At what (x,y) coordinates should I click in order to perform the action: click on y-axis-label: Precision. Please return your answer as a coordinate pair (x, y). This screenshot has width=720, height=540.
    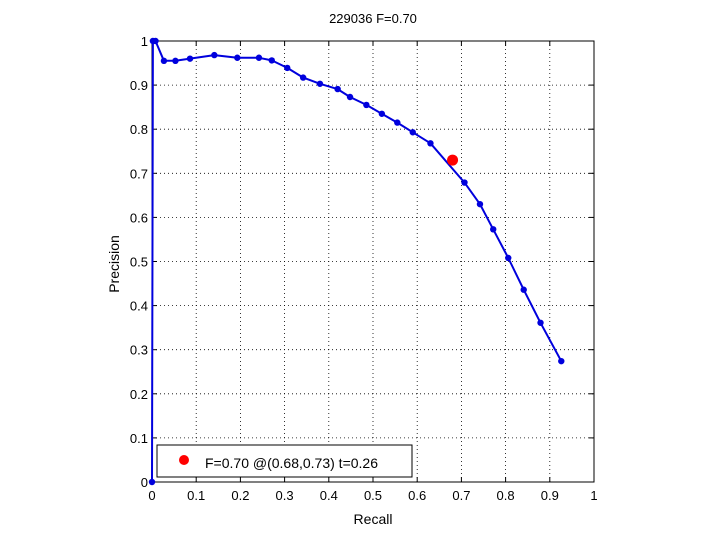
    Looking at the image, I should click on (114, 264).